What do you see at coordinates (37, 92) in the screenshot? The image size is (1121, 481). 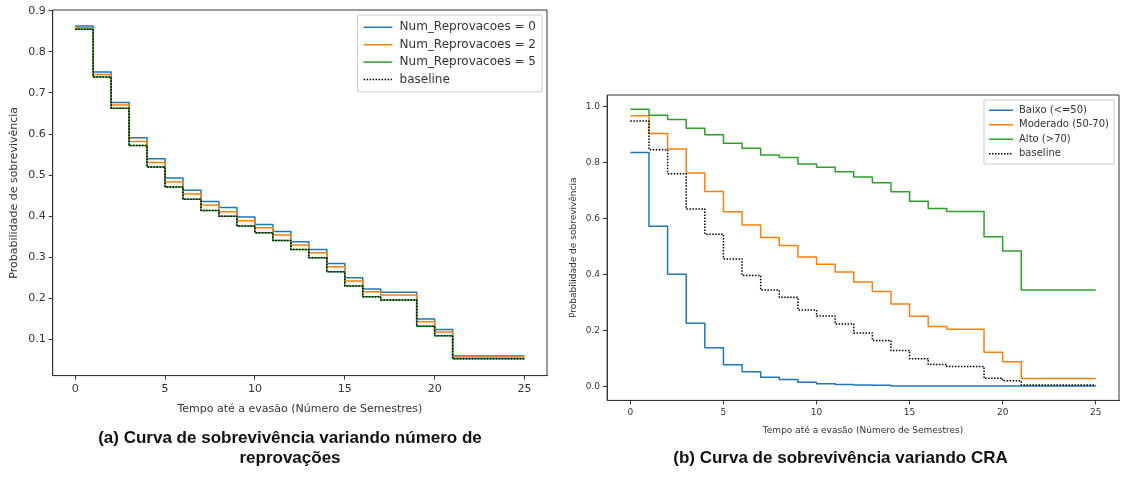 I see `y-tick-label: 0.7` at bounding box center [37, 92].